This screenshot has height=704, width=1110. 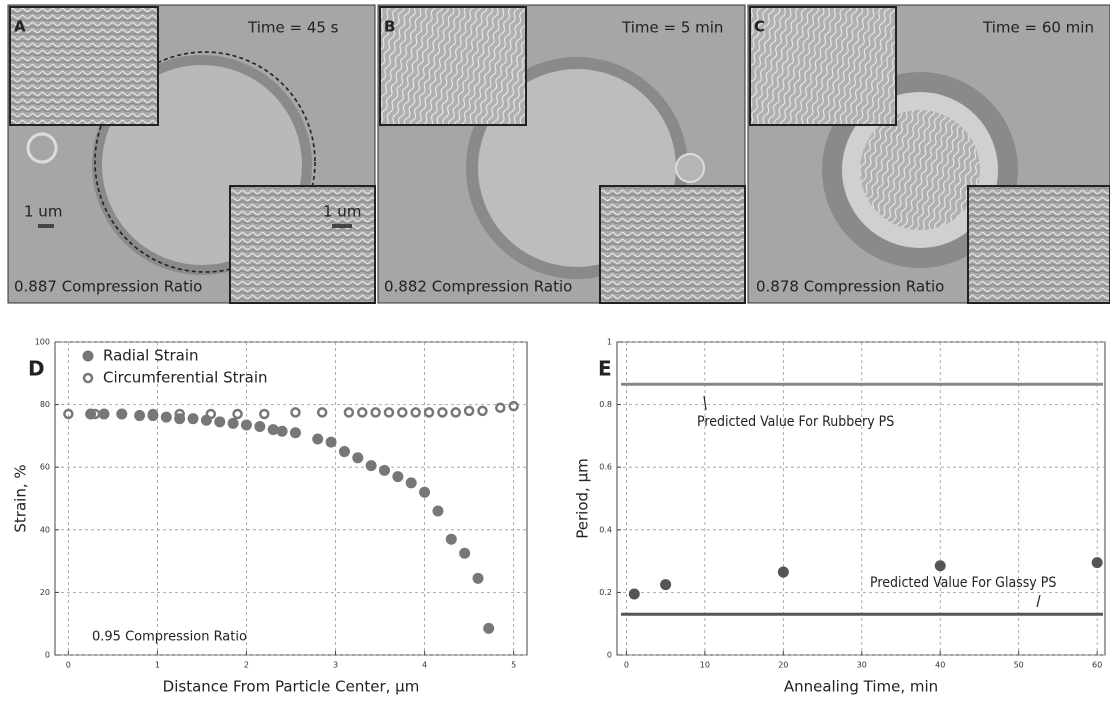 I want to click on x-tick-label: 50, so click(x=1019, y=665).